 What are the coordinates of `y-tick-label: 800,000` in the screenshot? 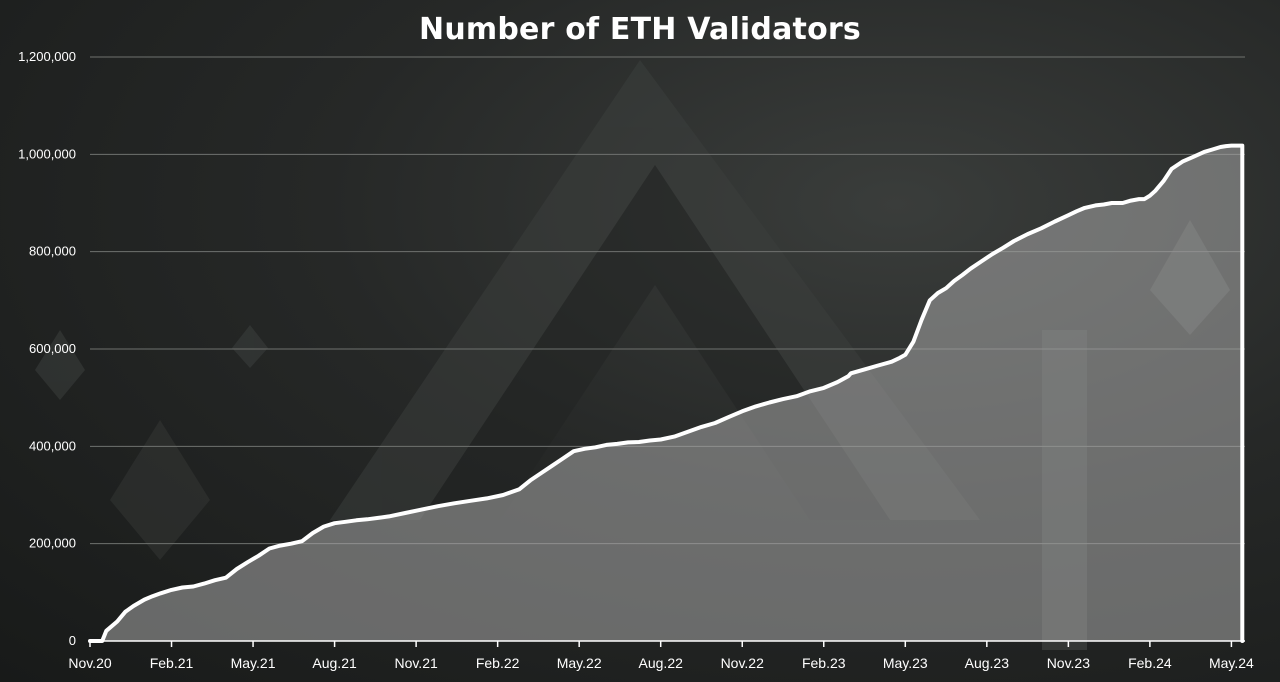 It's located at (52, 251).